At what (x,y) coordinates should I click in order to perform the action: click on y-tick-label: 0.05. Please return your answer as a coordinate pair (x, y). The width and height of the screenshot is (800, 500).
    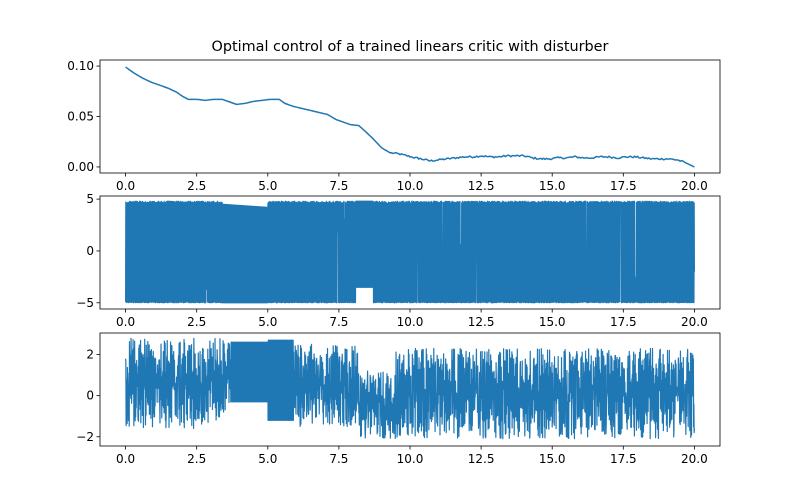
    Looking at the image, I should click on (80, 117).